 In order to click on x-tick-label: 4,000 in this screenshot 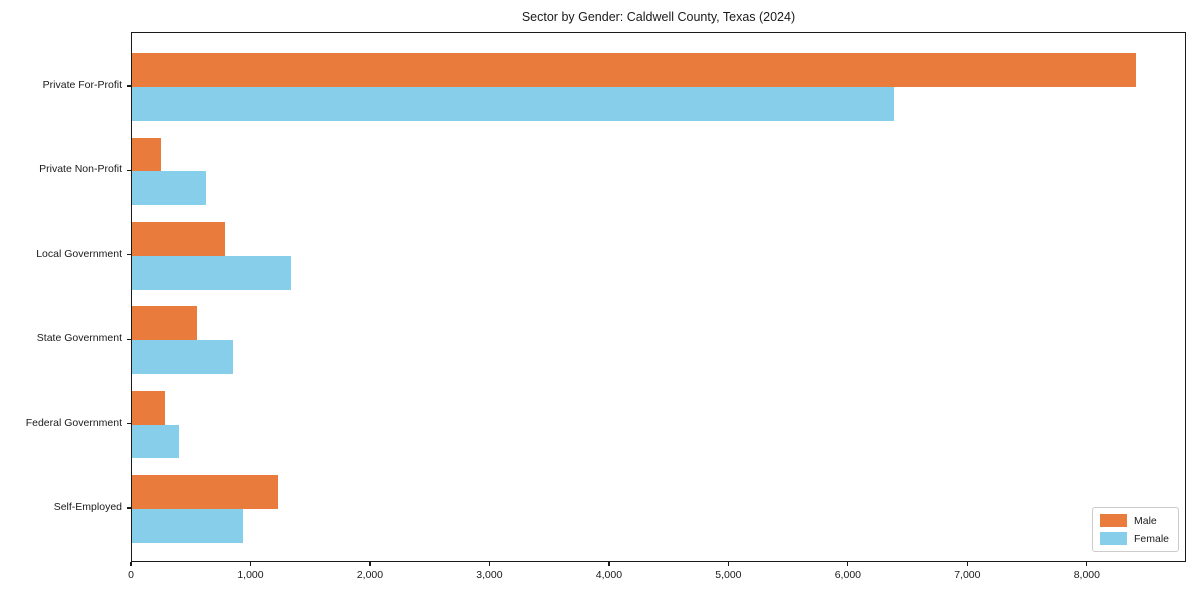, I will do `click(609, 575)`.